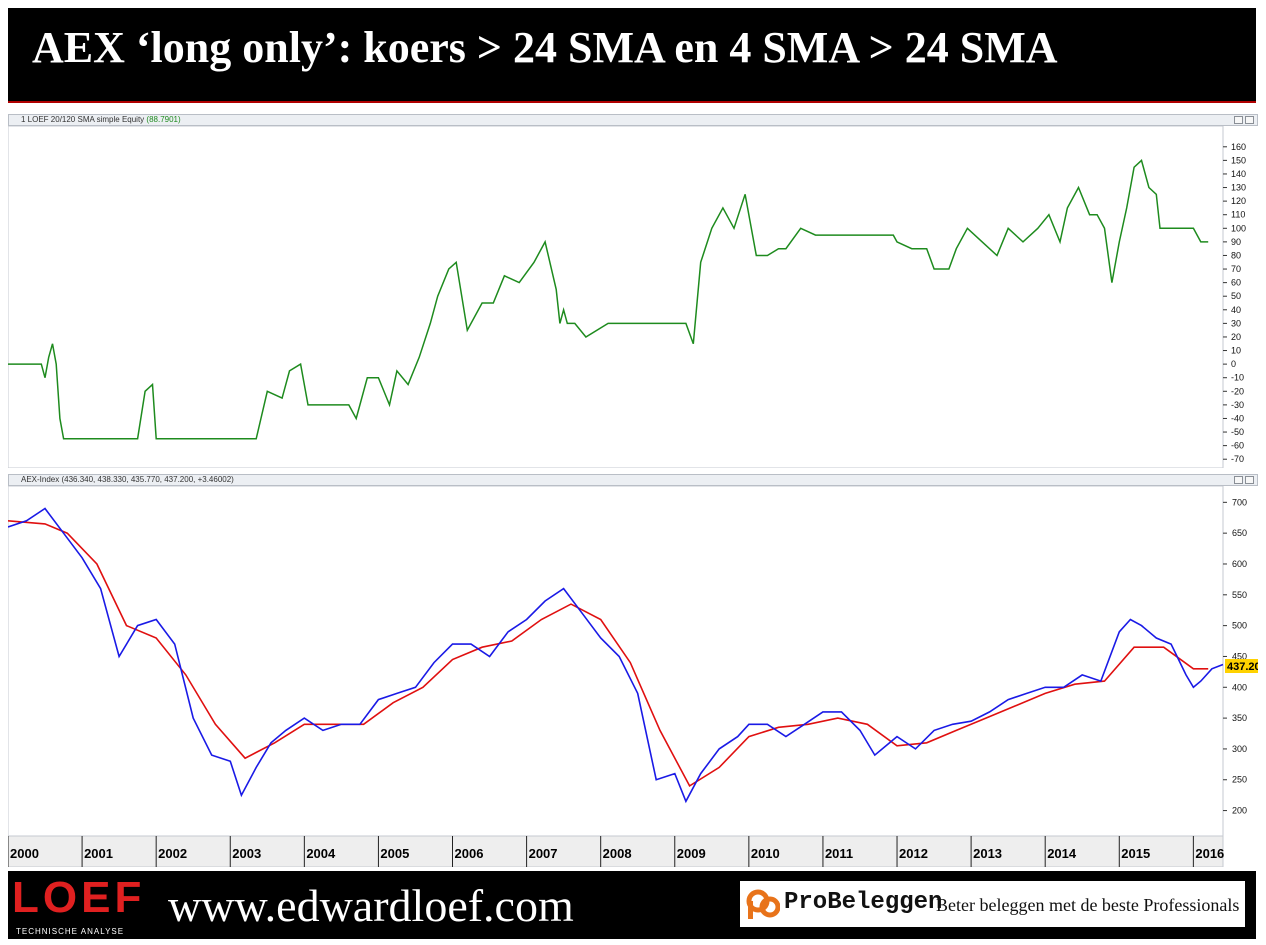 This screenshot has height=945, width=1266. Describe the element at coordinates (1239, 687) in the screenshot. I see `price-y-tick-label: 400` at that location.